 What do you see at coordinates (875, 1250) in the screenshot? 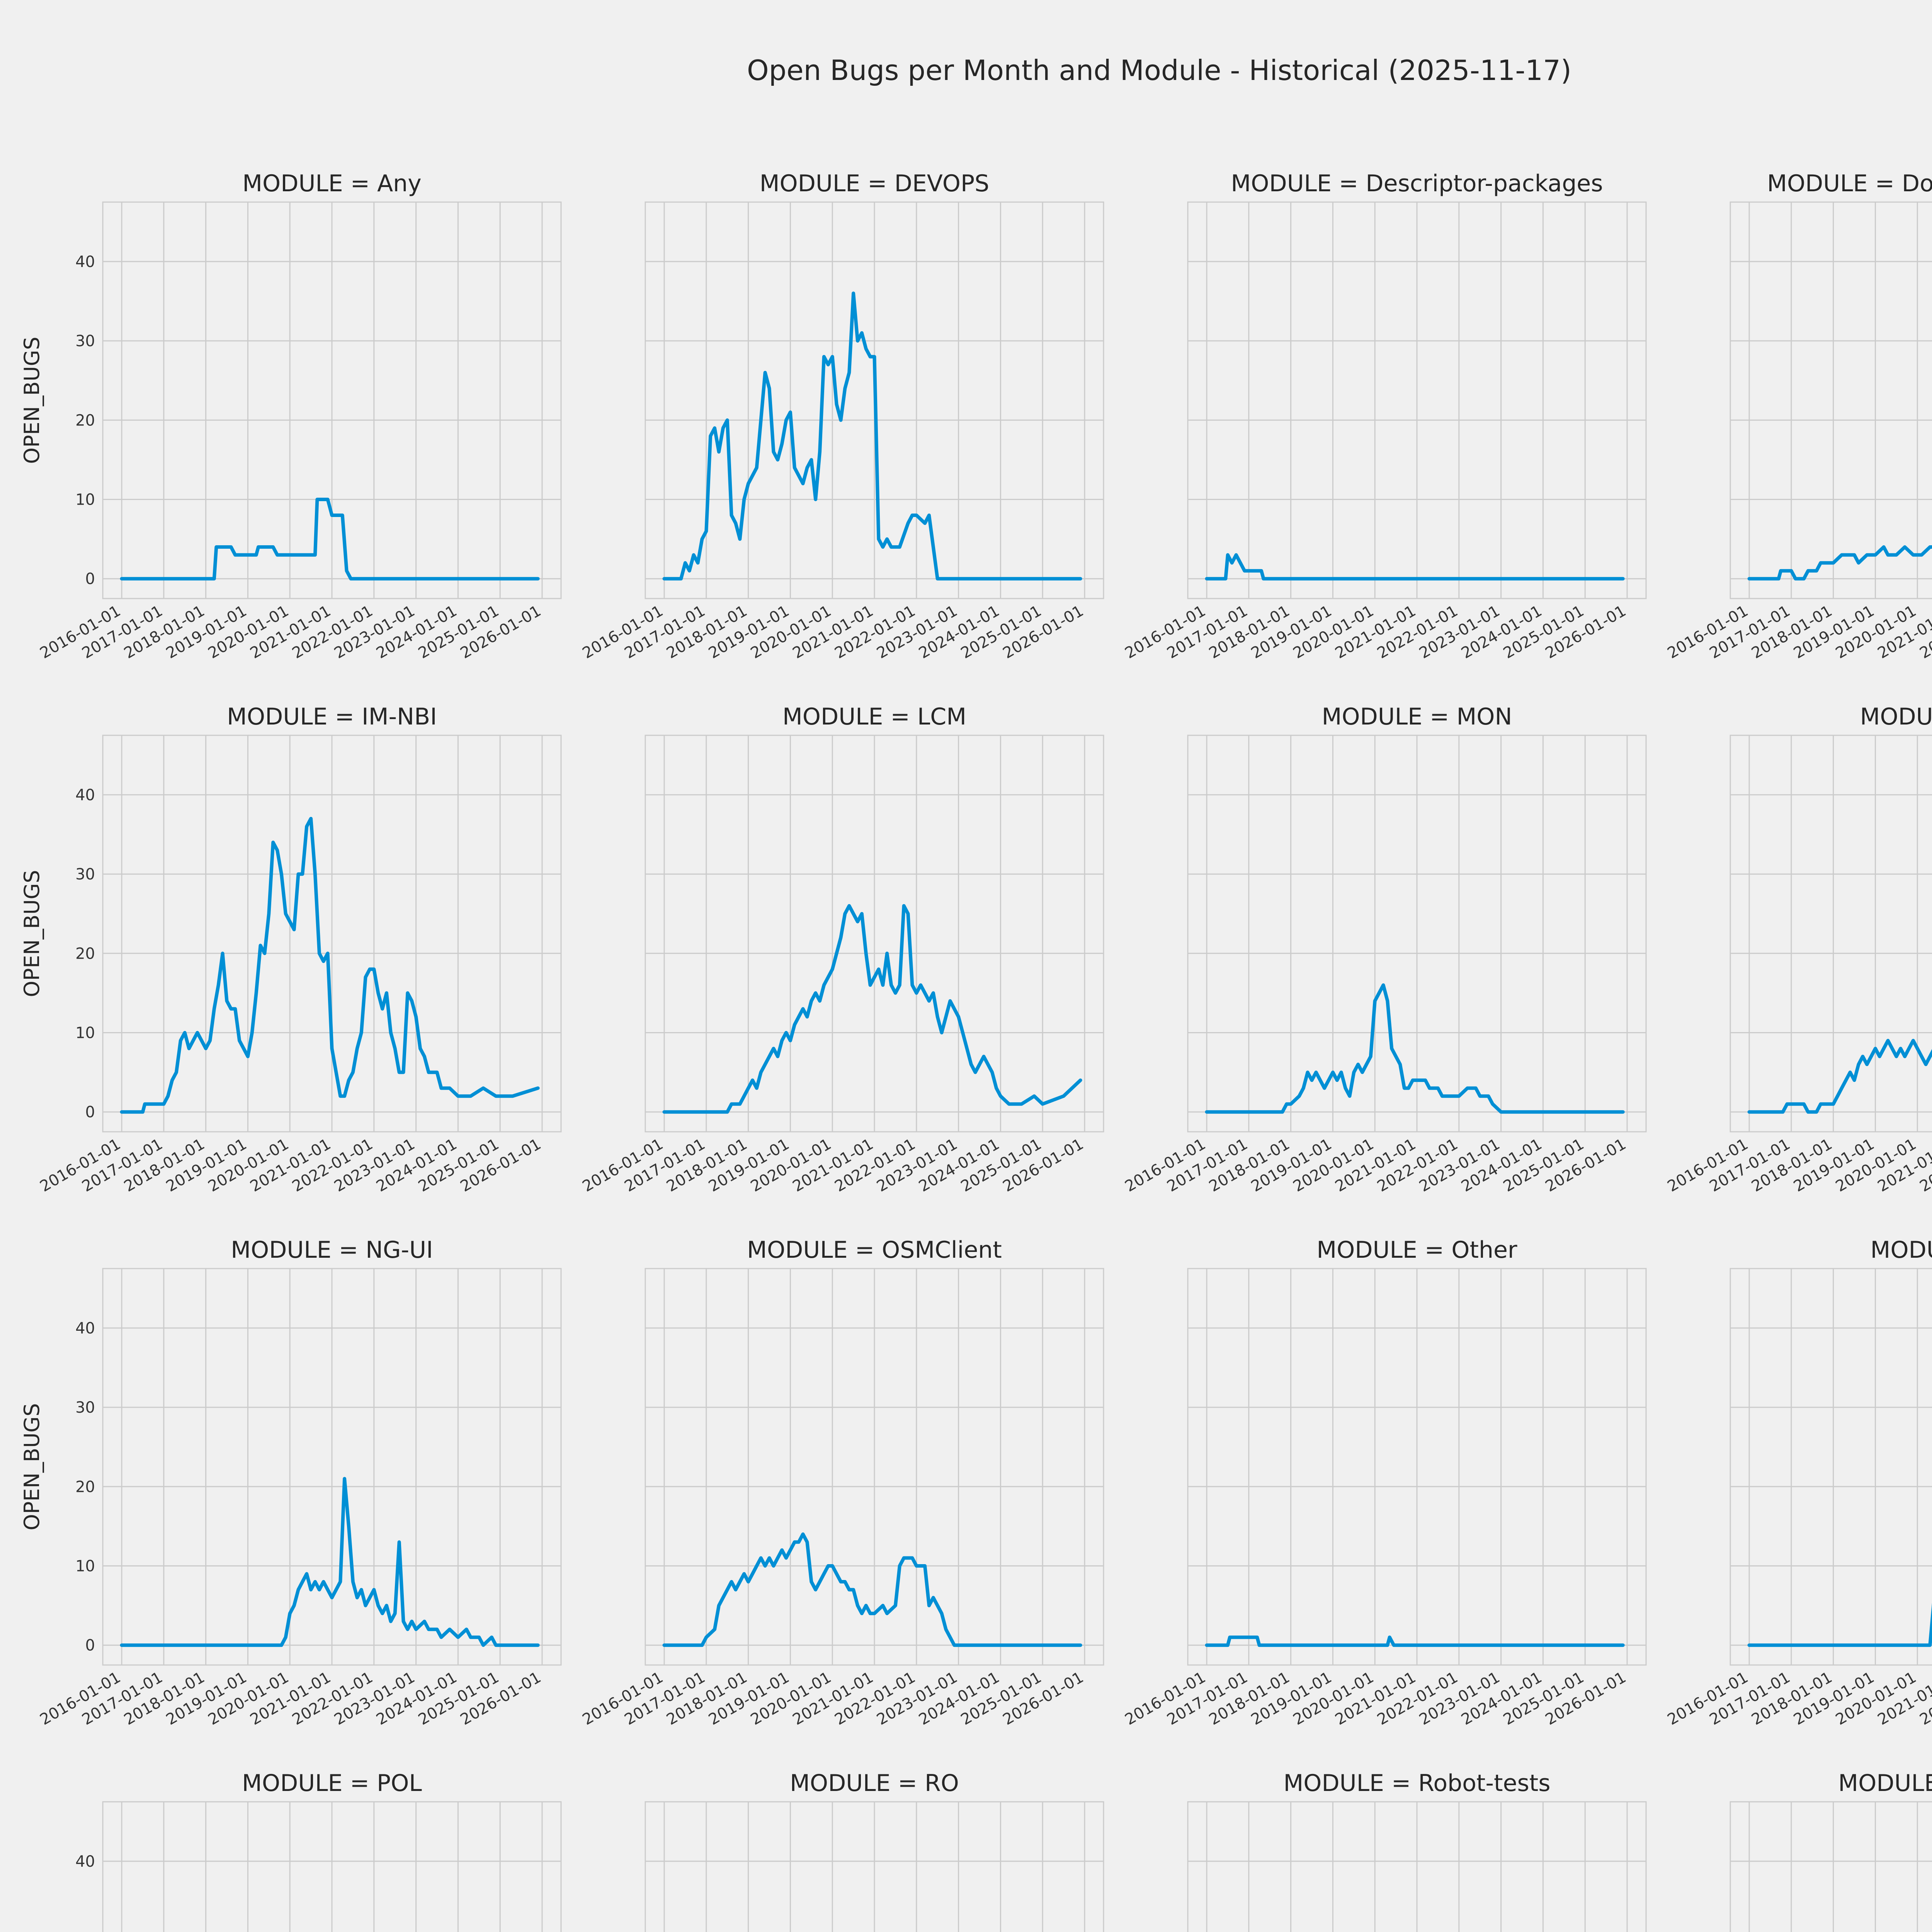
I see `facet-title: MODULE = OSMClient` at bounding box center [875, 1250].